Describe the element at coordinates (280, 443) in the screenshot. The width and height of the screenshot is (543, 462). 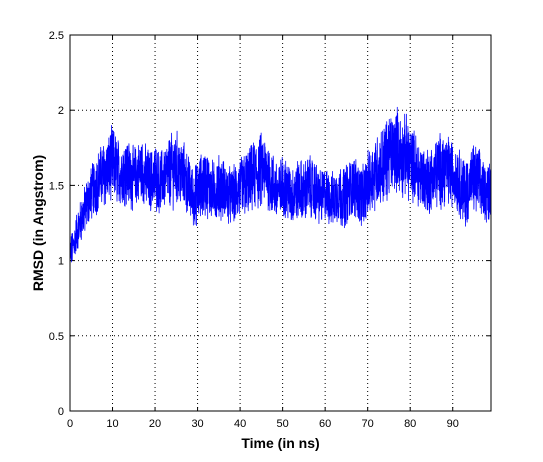
I see `x-axis-title: Time (in ns)` at that location.